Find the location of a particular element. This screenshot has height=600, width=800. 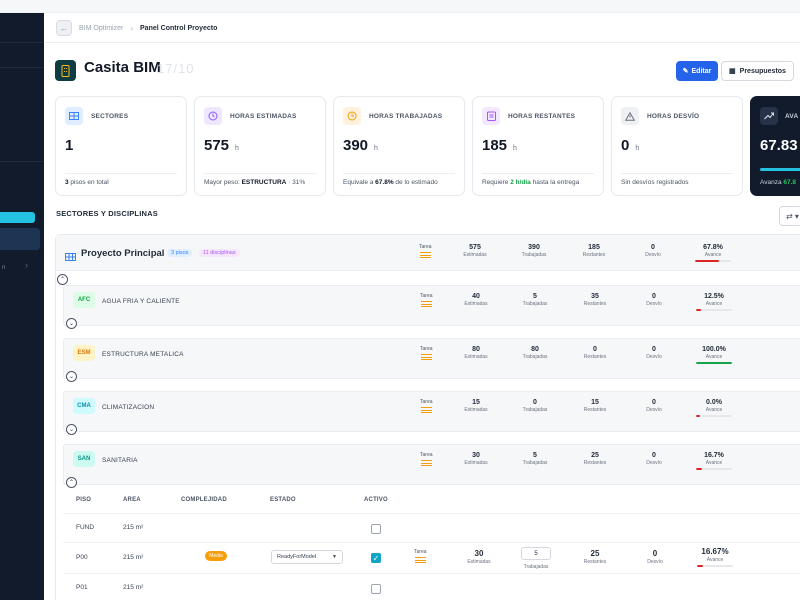

stat-estimadas: 575 Estimadas is located at coordinates (475, 251).